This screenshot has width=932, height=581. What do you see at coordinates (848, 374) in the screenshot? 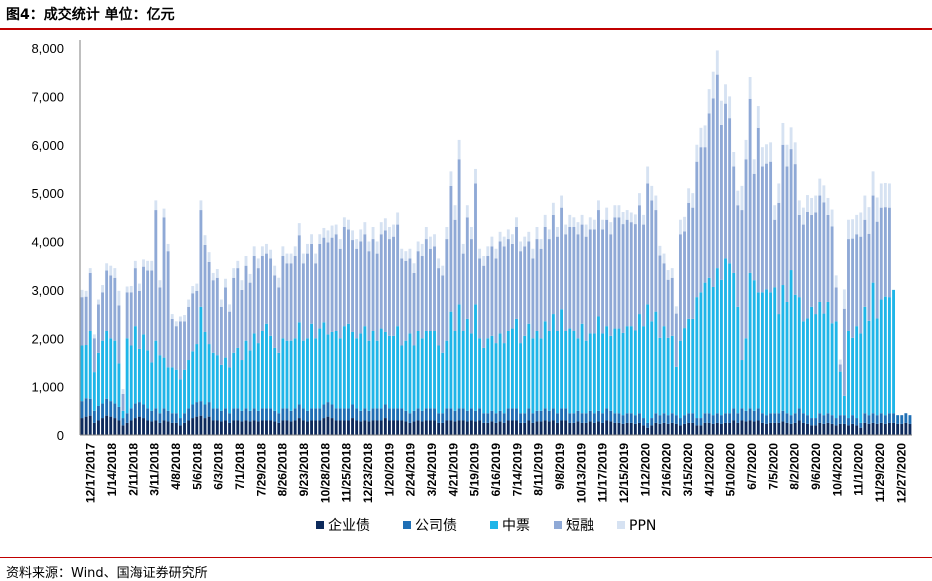
I see `bar-中票-187` at bounding box center [848, 374].